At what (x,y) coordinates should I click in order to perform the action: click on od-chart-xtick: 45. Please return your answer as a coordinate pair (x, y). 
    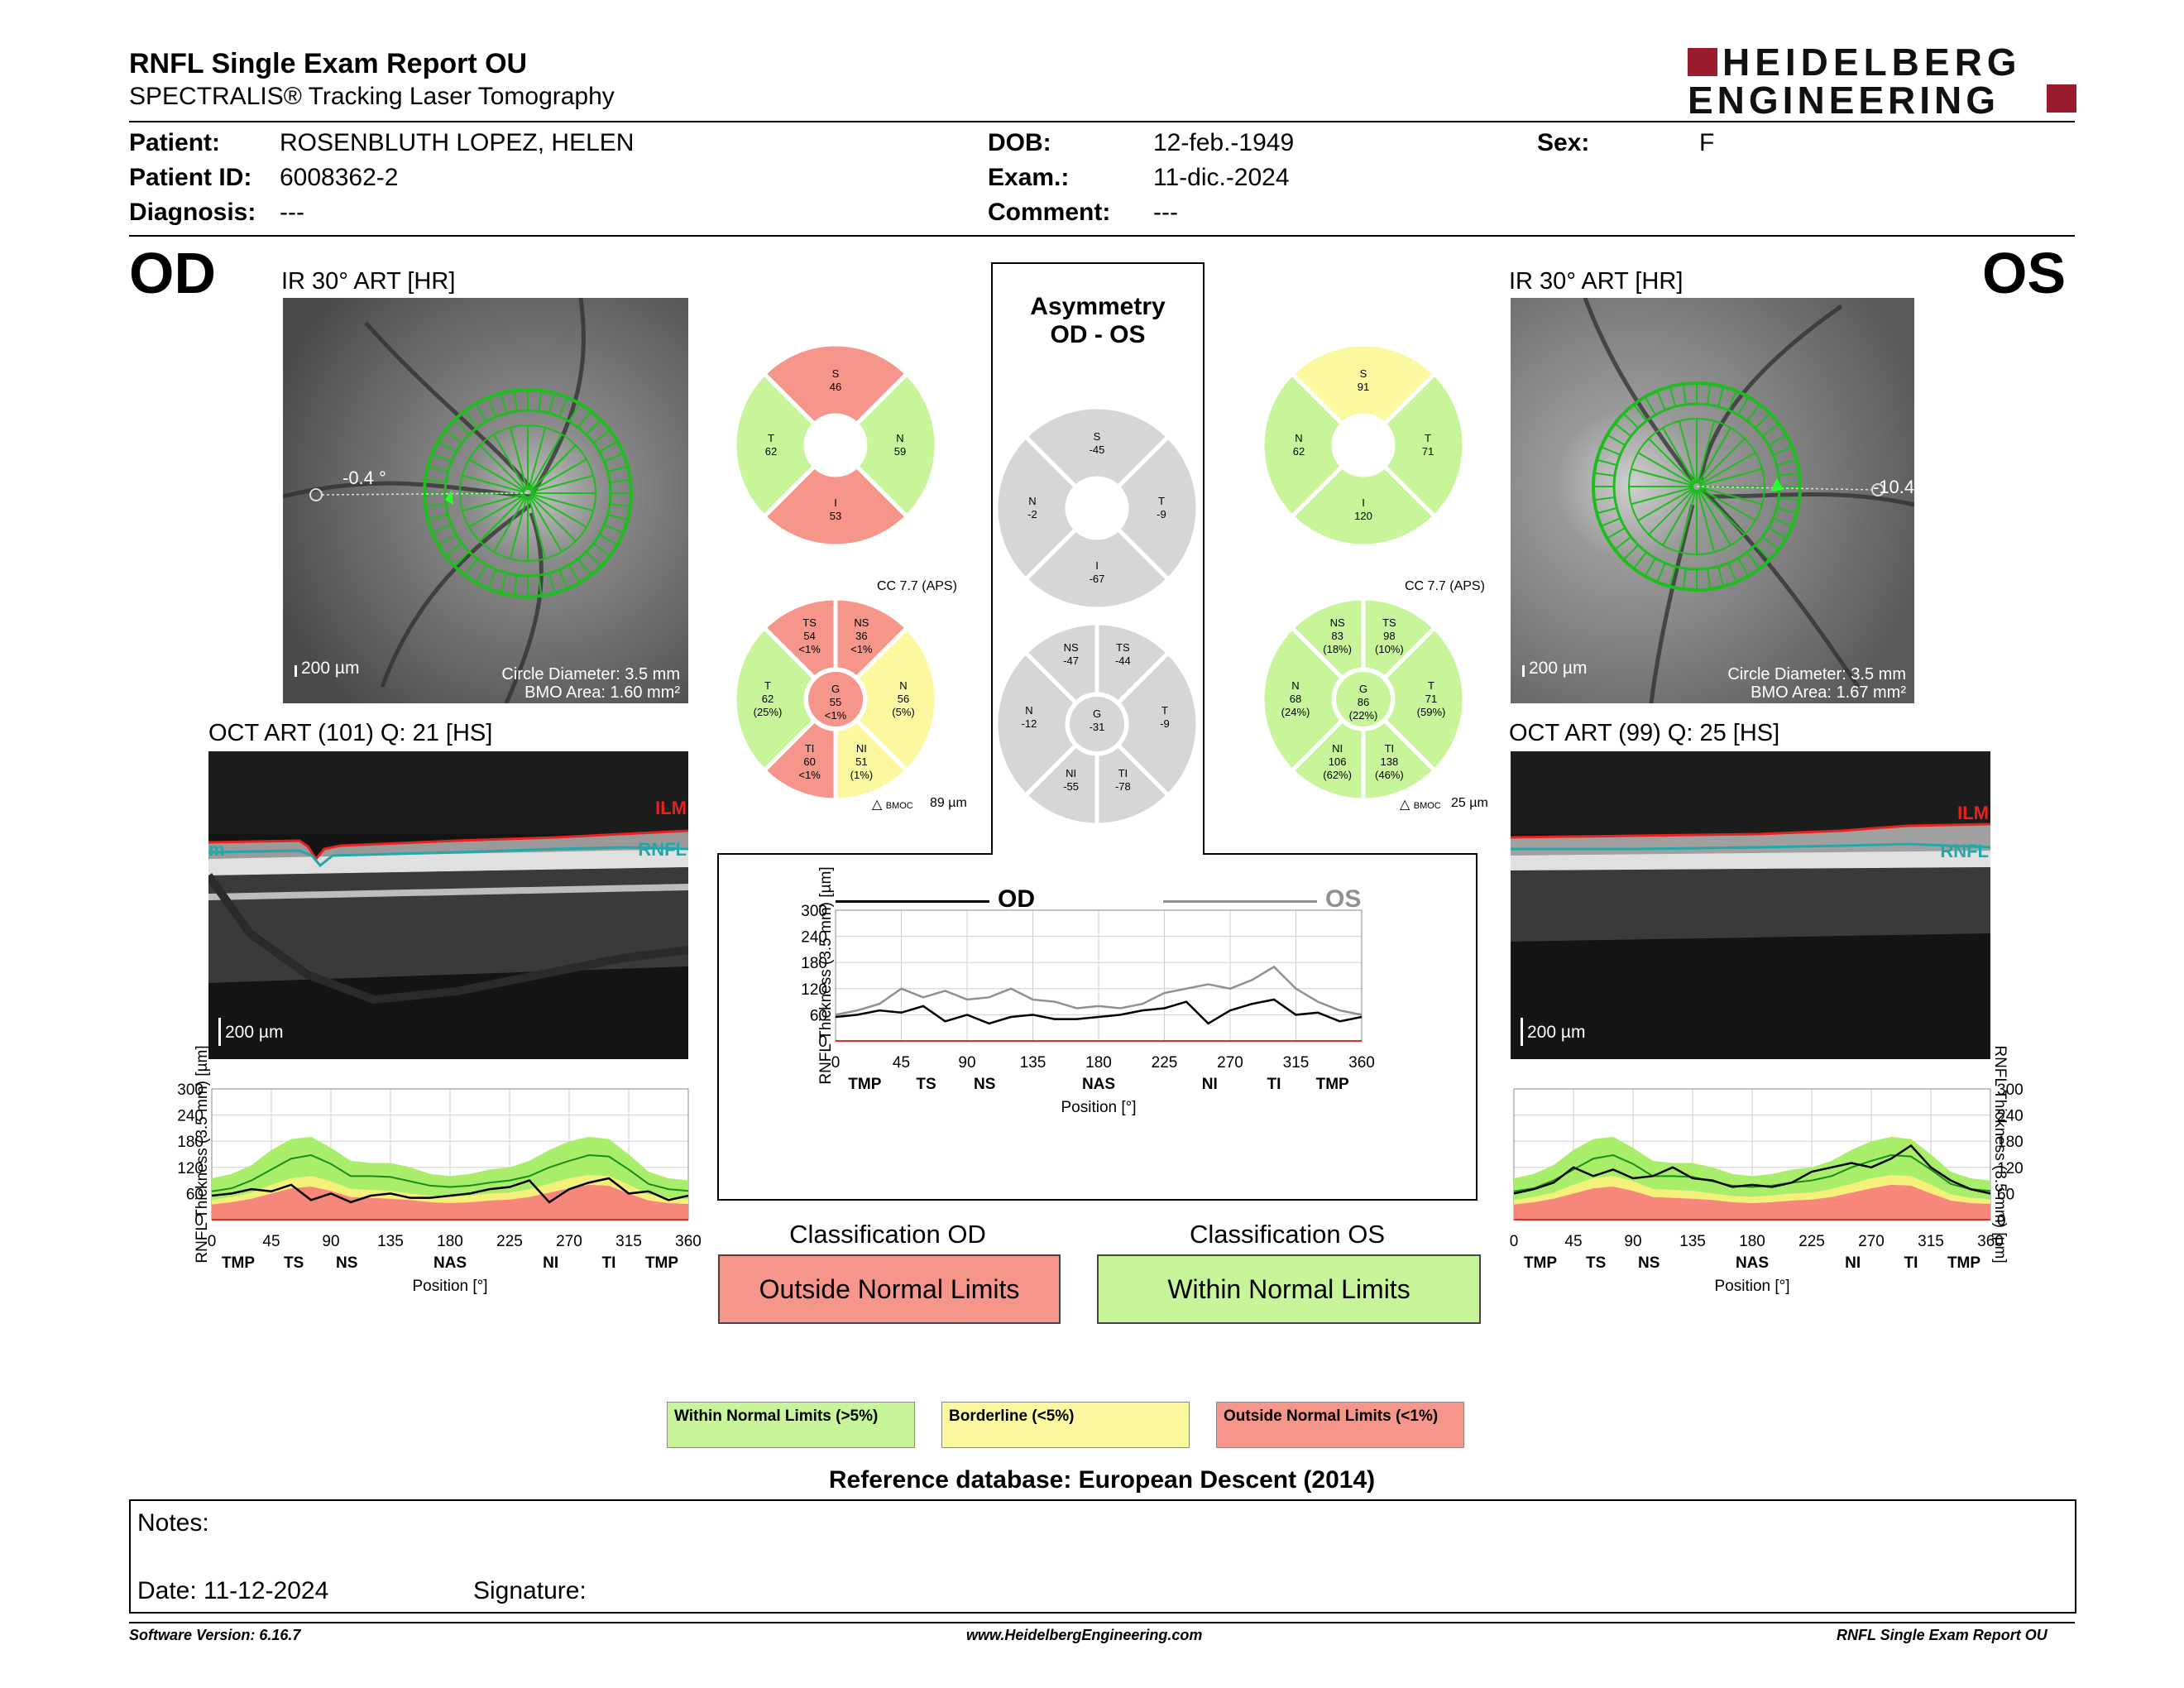
    Looking at the image, I should click on (271, 1241).